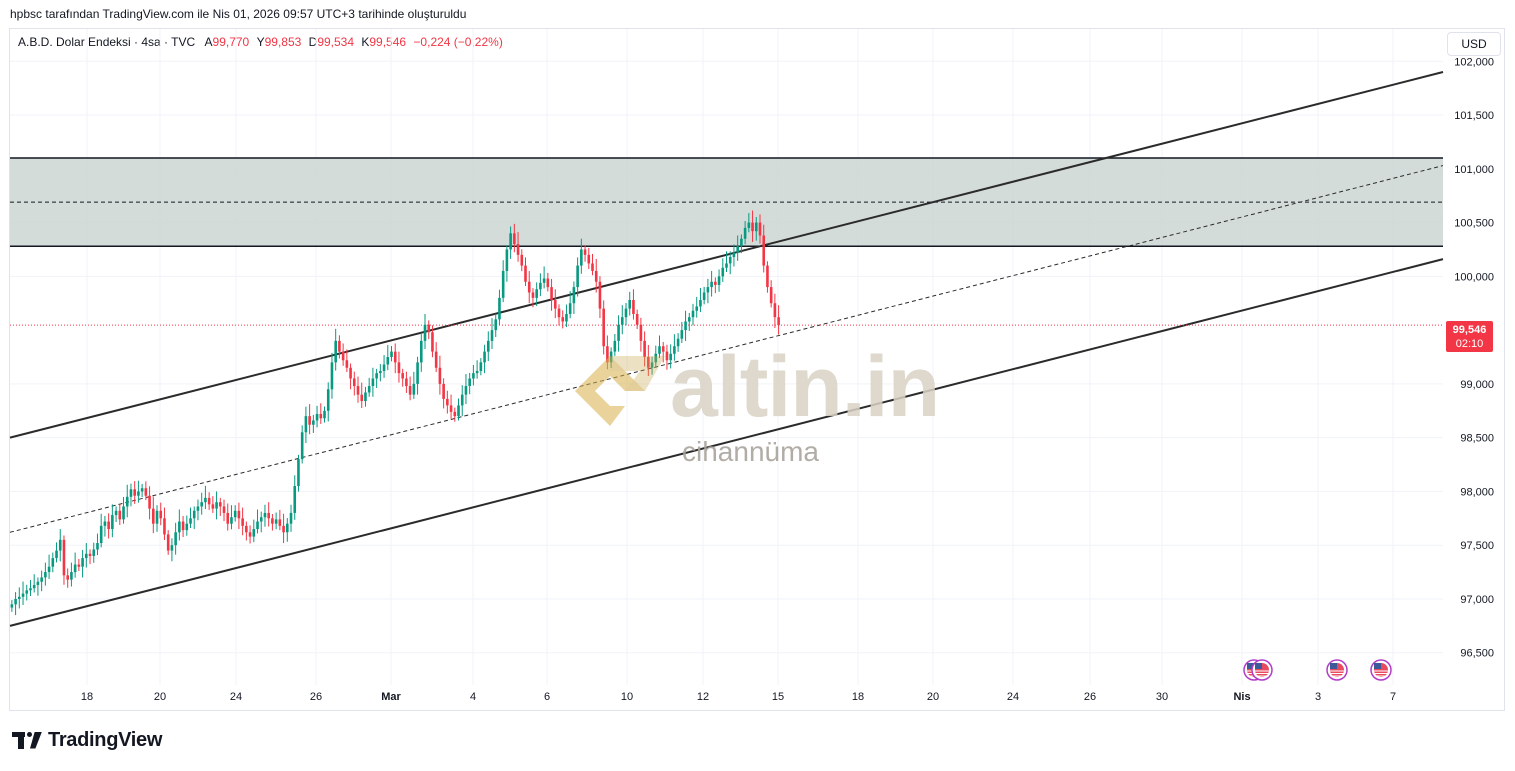 This screenshot has height=771, width=1515. Describe the element at coordinates (1477, 546) in the screenshot. I see `y-tick-label: 97,500` at that location.